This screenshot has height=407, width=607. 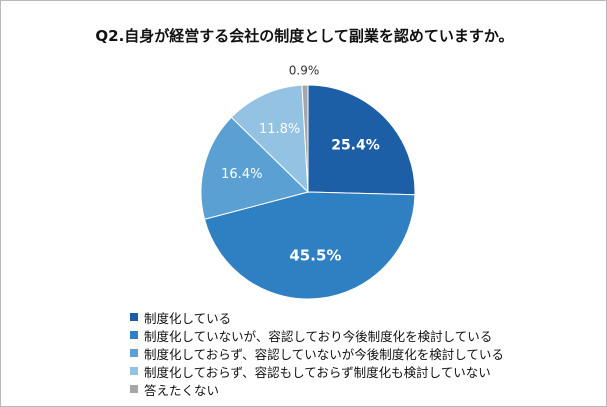 What do you see at coordinates (241, 174) in the screenshot?
I see `data-label: 16.4%` at bounding box center [241, 174].